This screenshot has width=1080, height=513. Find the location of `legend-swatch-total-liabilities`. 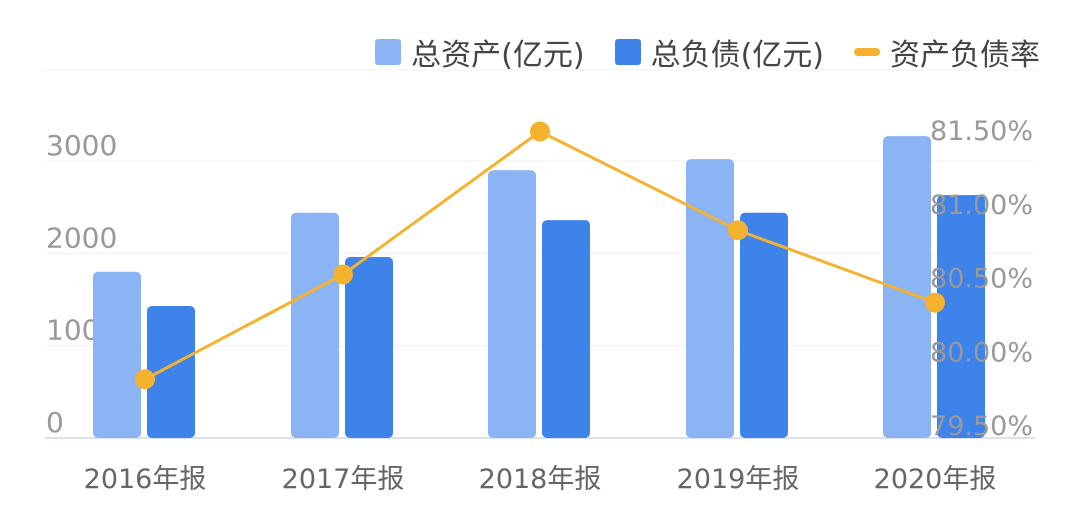

legend-swatch-total-liabilities is located at coordinates (627, 52).